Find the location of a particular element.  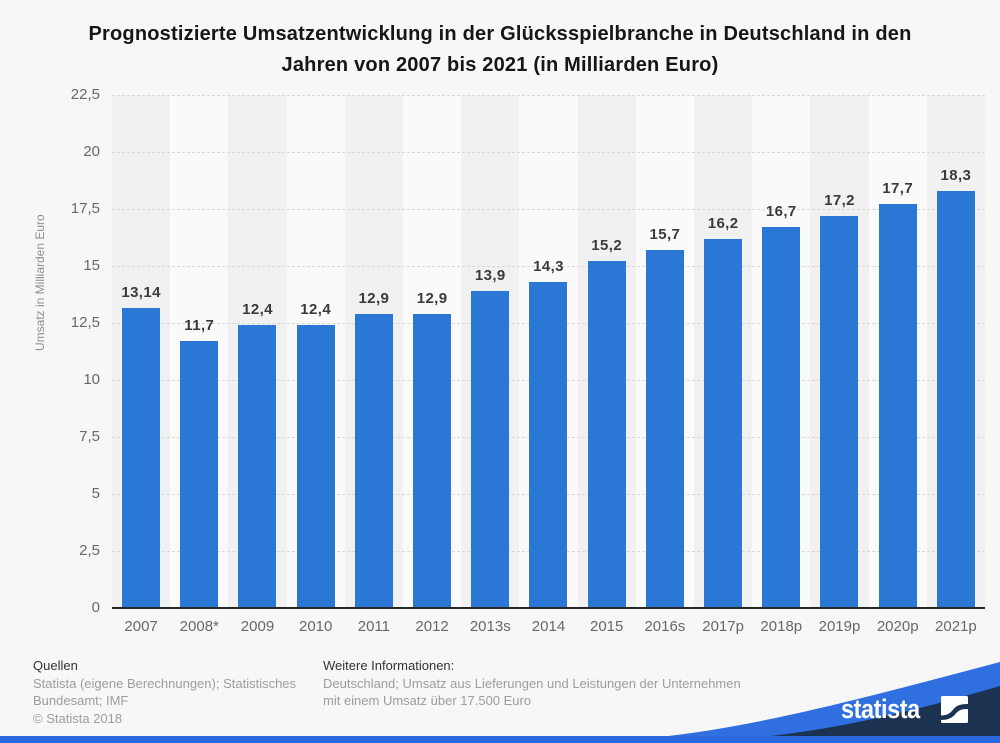

brand-wave-graphic is located at coordinates (772, 702).